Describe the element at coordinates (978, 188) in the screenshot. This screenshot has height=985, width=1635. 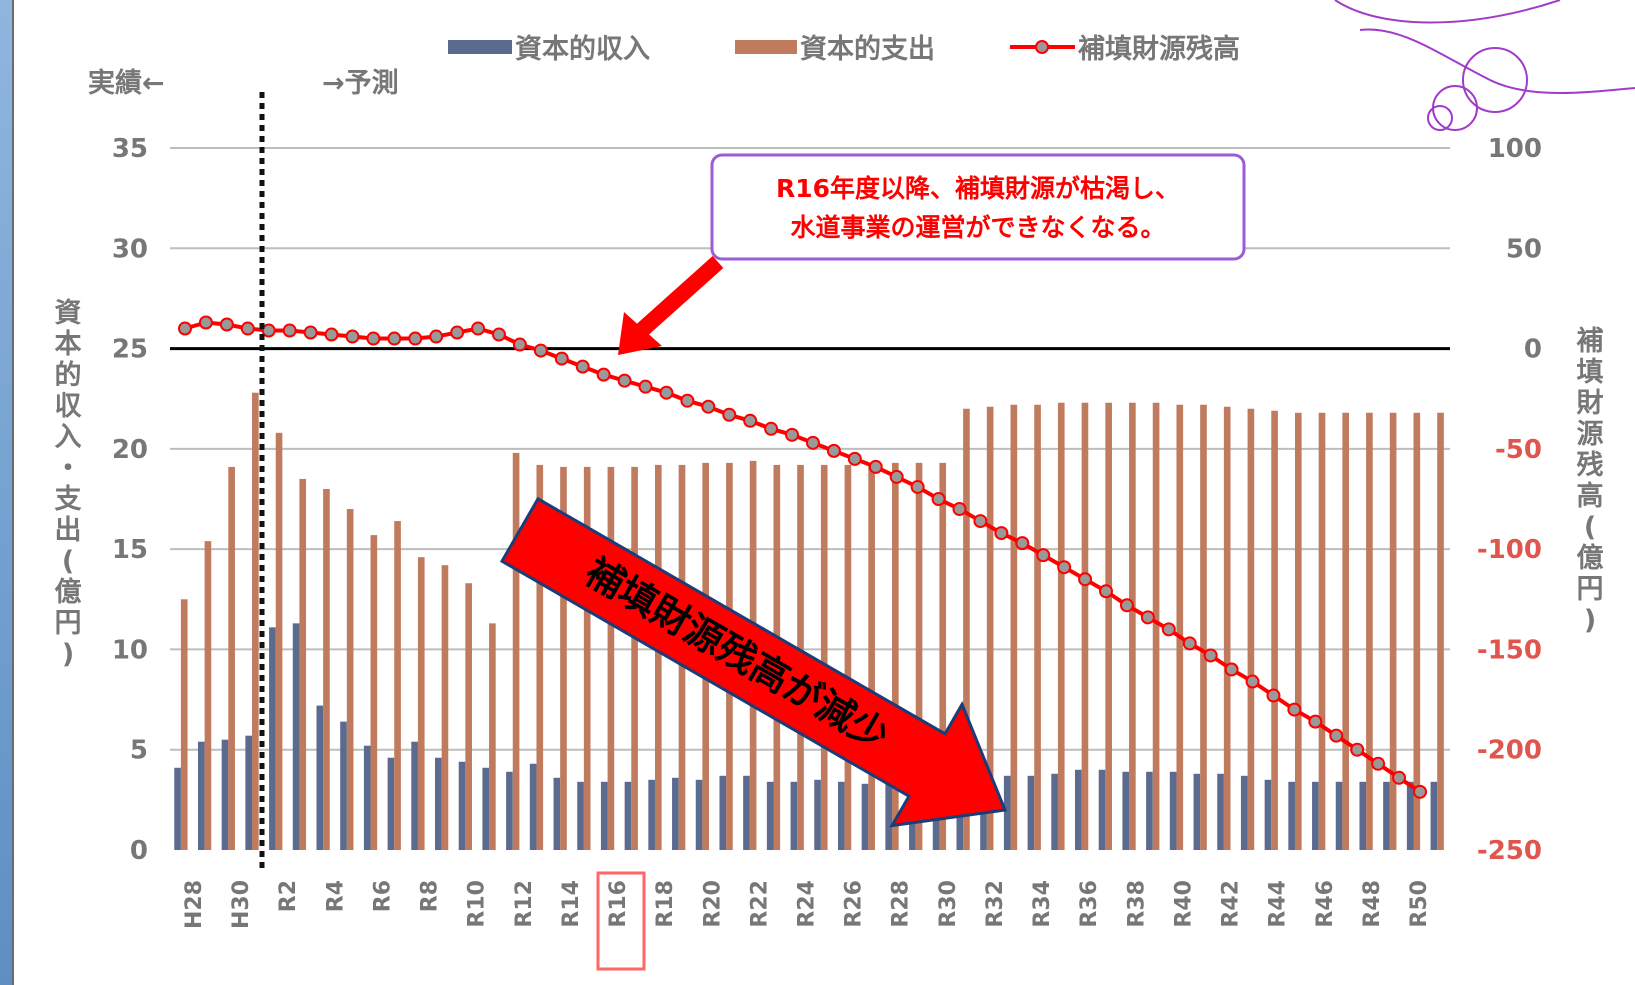
I see `callout-line1: R16年度以降、補填財源が枯渇し、` at that location.